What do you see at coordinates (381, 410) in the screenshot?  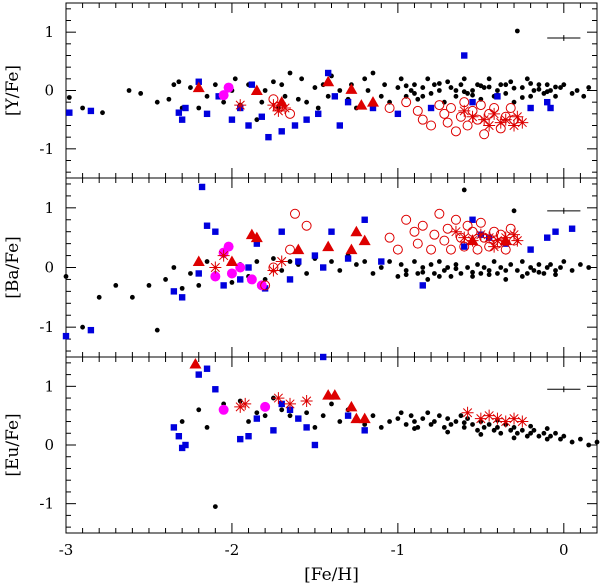 I see `series-star` at bounding box center [381, 410].